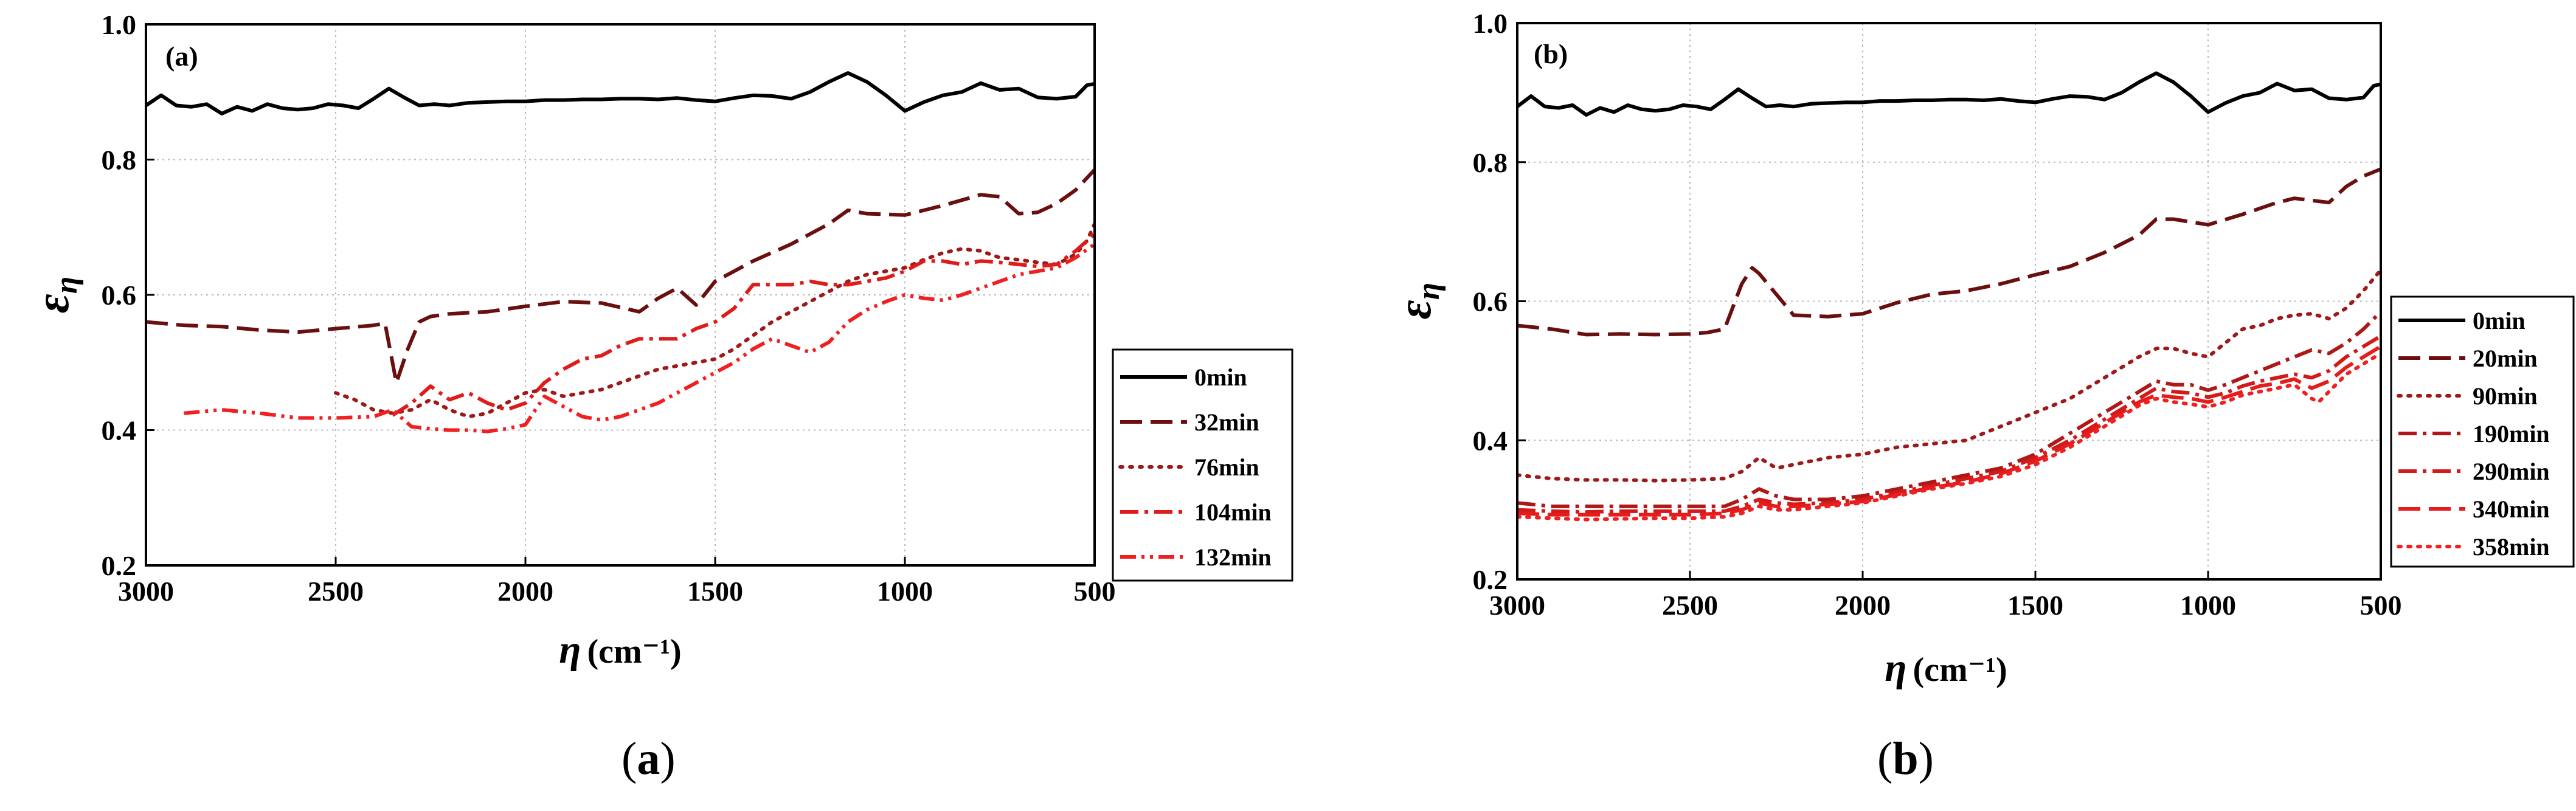 The image size is (2576, 811). I want to click on legend-a: 0min 32min 76min 104min 132min, so click(1202, 465).